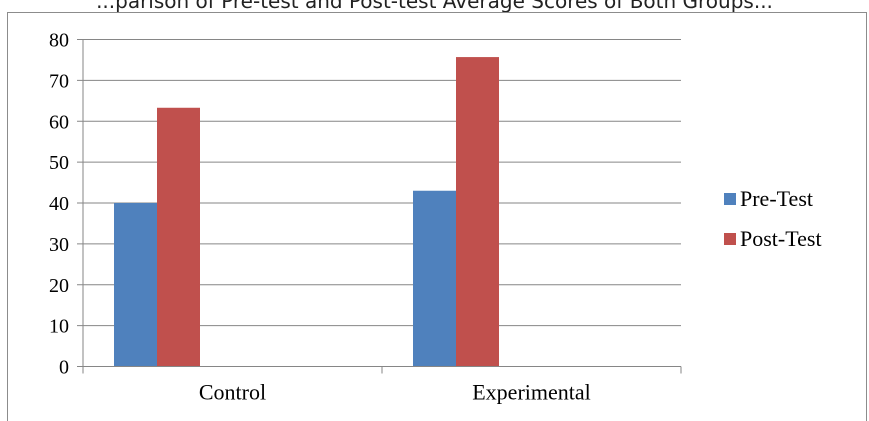  What do you see at coordinates (781, 238) in the screenshot?
I see `legend-label: Post-Test` at bounding box center [781, 238].